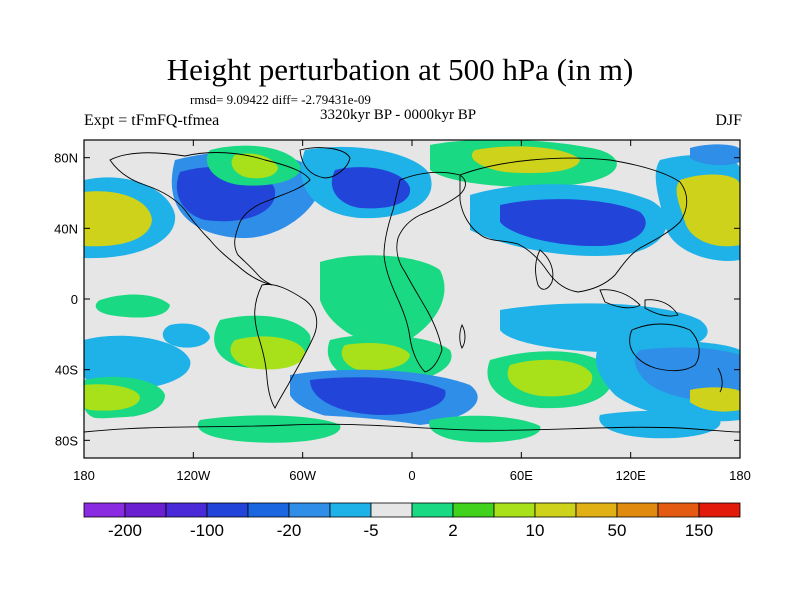 This screenshot has width=800, height=600. I want to click on season-label: DJF, so click(728, 120).